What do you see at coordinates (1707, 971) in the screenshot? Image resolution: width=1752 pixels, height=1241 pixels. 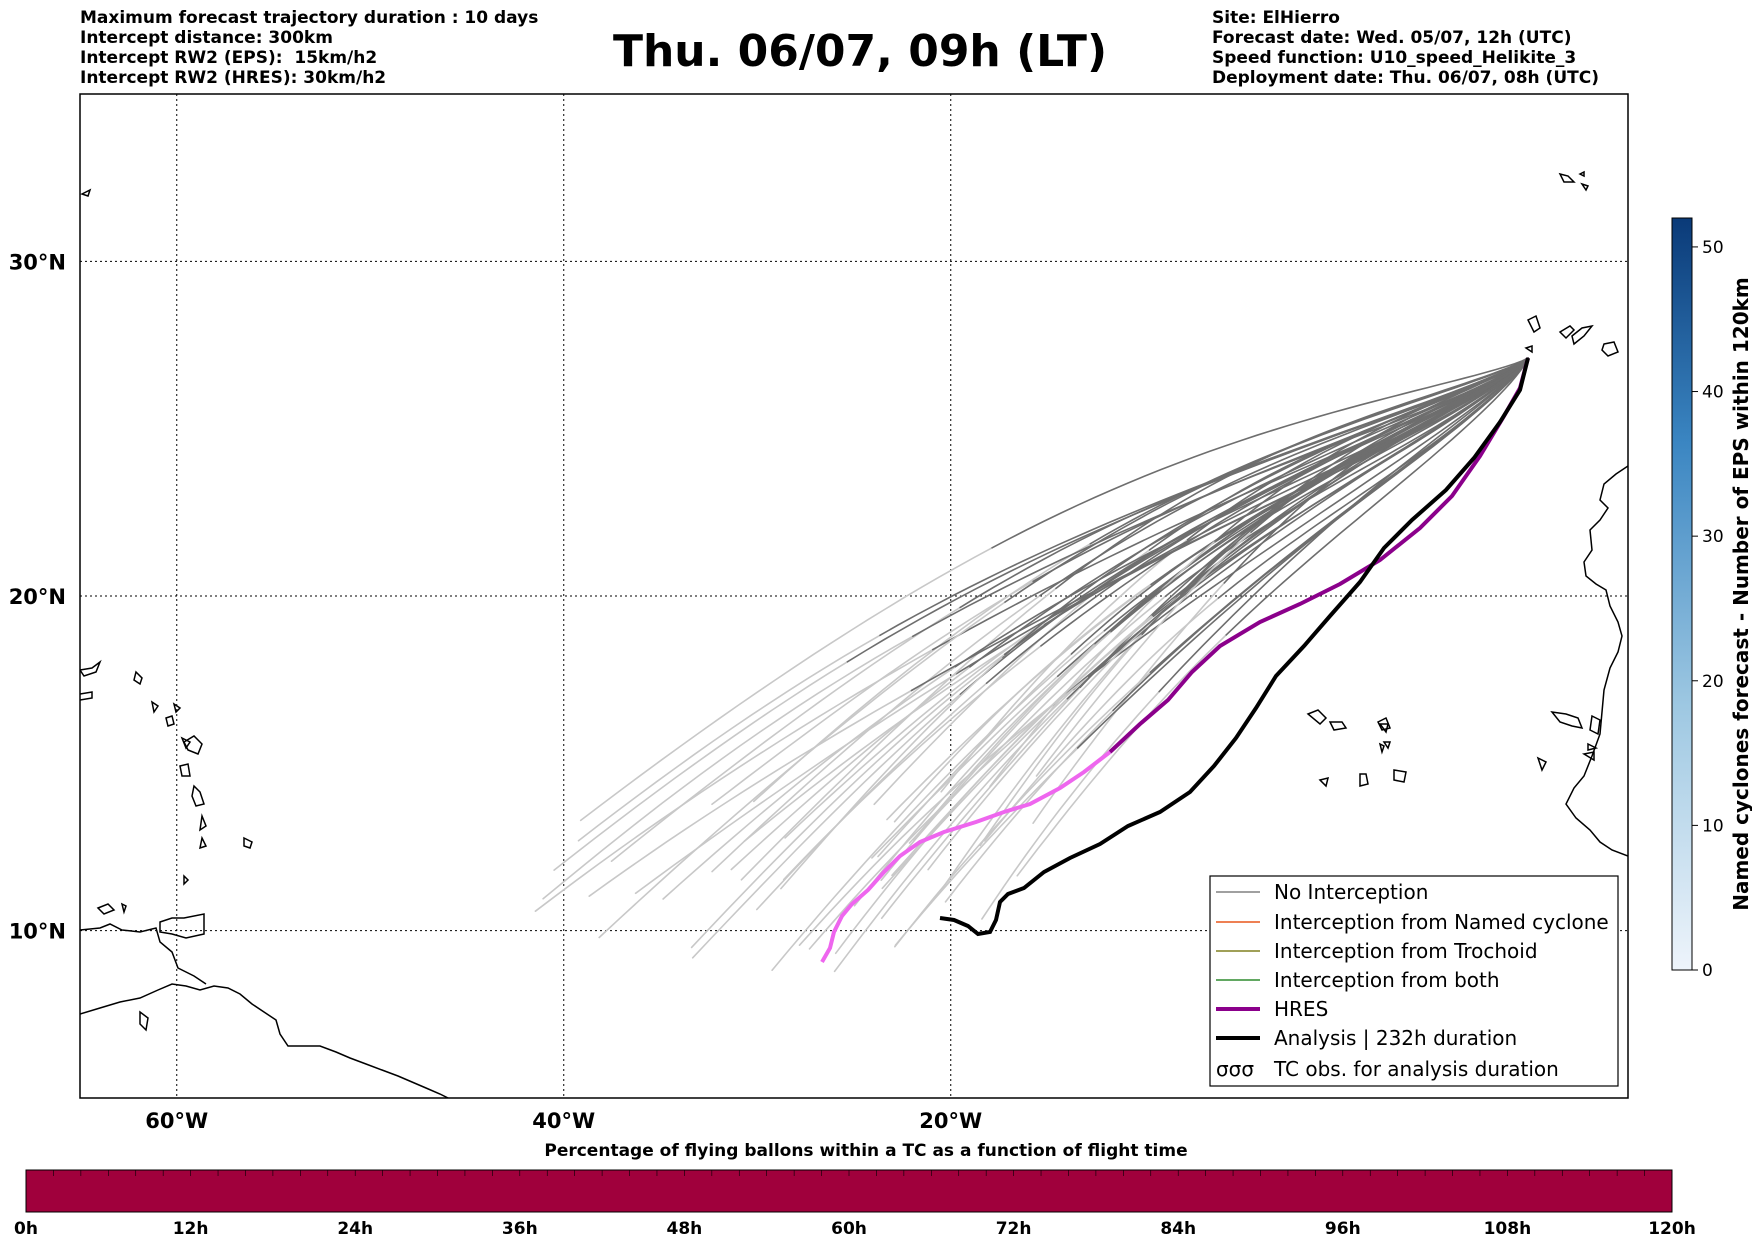 I see `colorbar-tick-label: 0` at bounding box center [1707, 971].